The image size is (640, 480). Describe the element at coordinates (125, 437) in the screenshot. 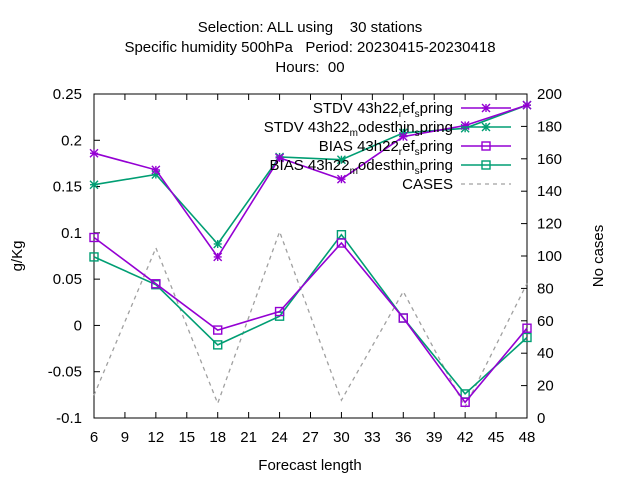

I see `x-tick-label: 9` at that location.